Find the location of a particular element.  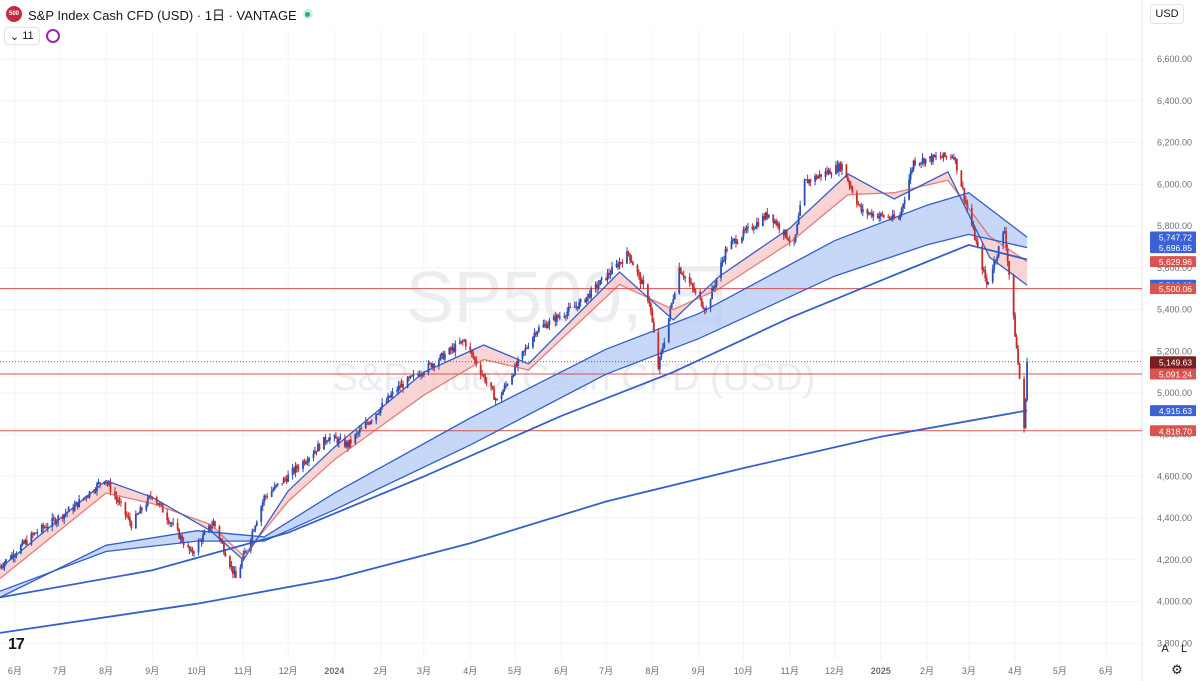

x-tick-label: 7月 is located at coordinates (606, 671).